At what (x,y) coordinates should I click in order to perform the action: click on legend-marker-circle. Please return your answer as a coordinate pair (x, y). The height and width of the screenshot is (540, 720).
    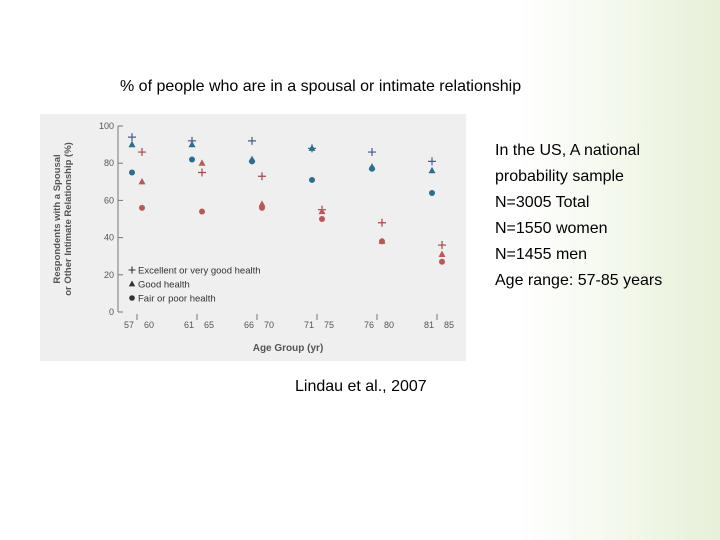
    Looking at the image, I should click on (132, 298).